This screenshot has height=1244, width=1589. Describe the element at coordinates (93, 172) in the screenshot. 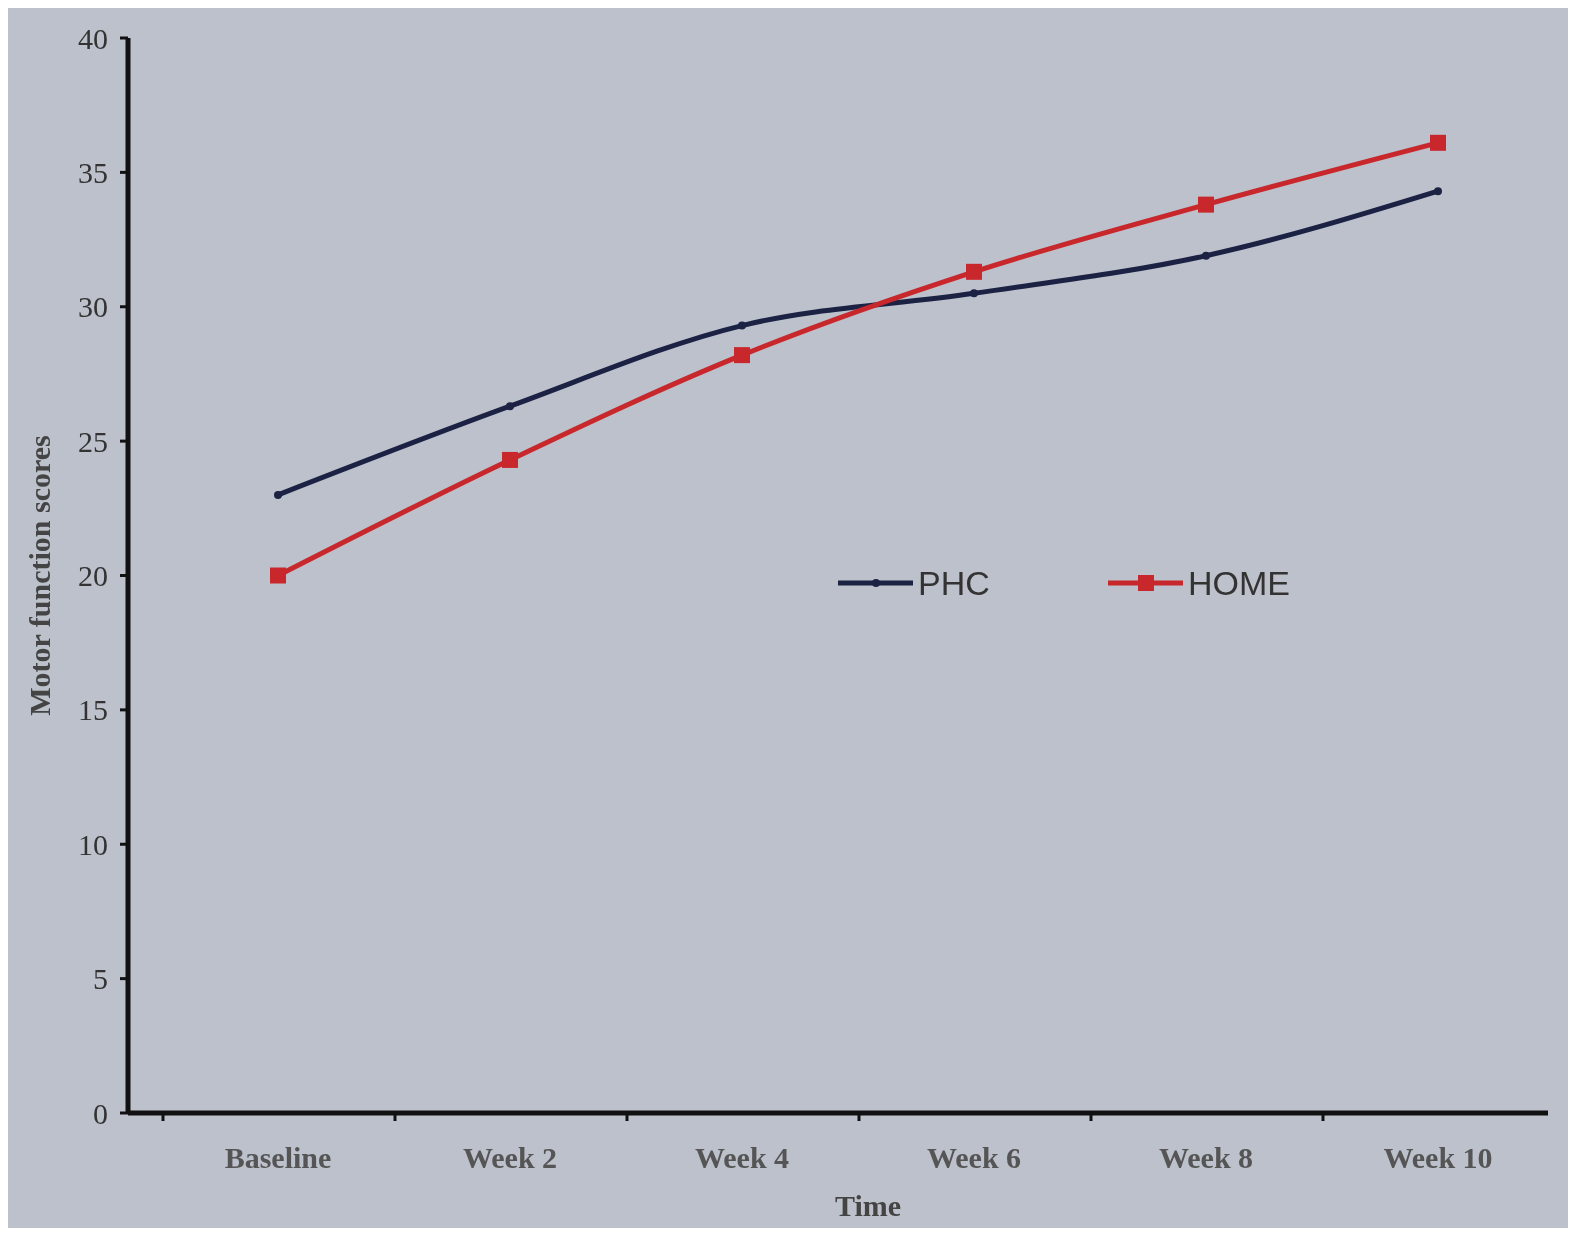

I see `y-tick-label: 35` at that location.